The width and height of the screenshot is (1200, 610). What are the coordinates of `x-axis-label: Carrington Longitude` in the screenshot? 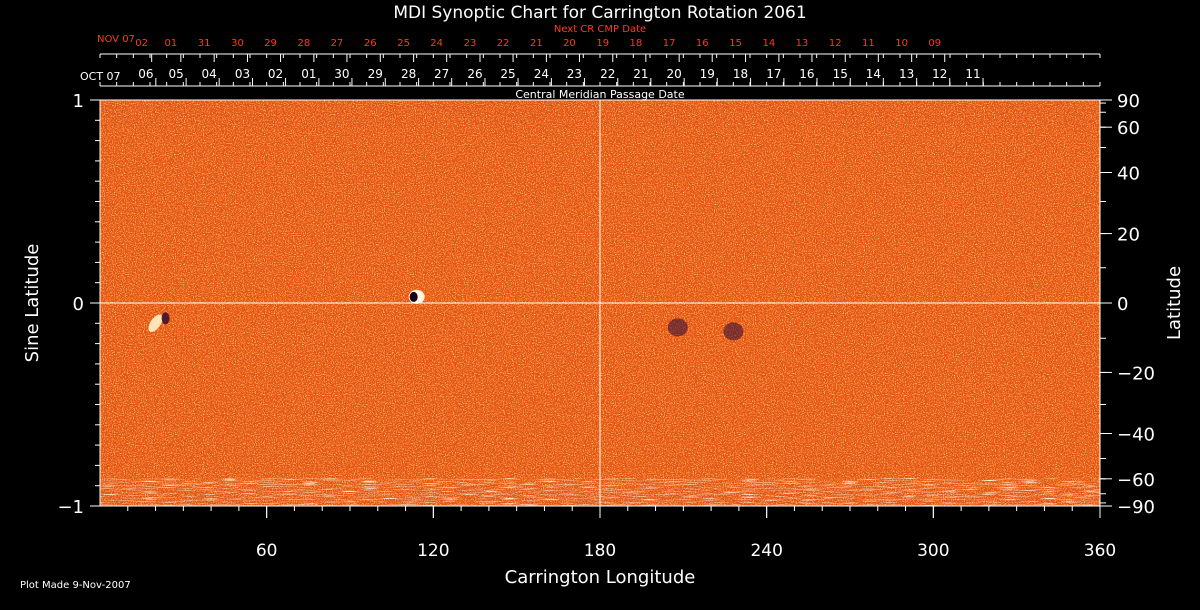 It's located at (600, 577).